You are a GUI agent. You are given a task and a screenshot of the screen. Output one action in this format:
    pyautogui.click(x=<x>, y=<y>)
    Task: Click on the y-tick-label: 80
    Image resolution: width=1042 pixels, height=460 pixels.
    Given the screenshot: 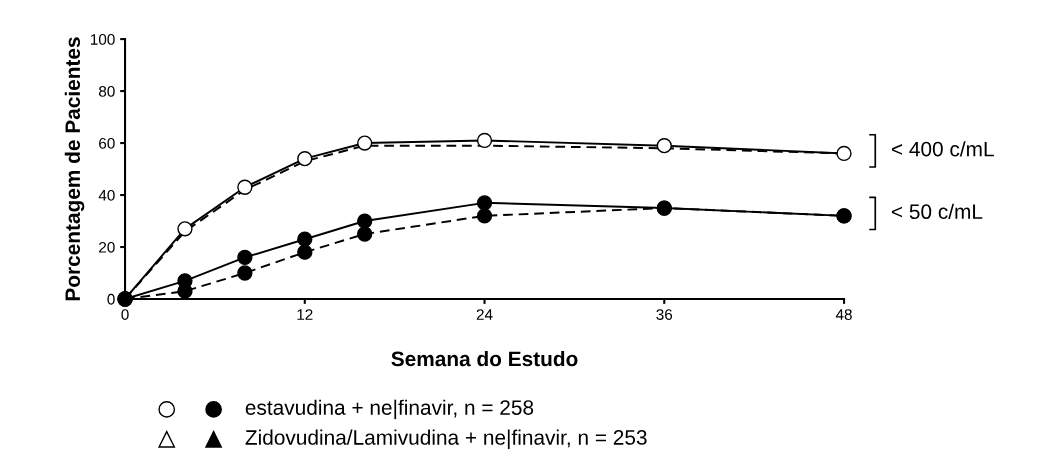 What is the action you would take?
    pyautogui.click(x=106, y=91)
    